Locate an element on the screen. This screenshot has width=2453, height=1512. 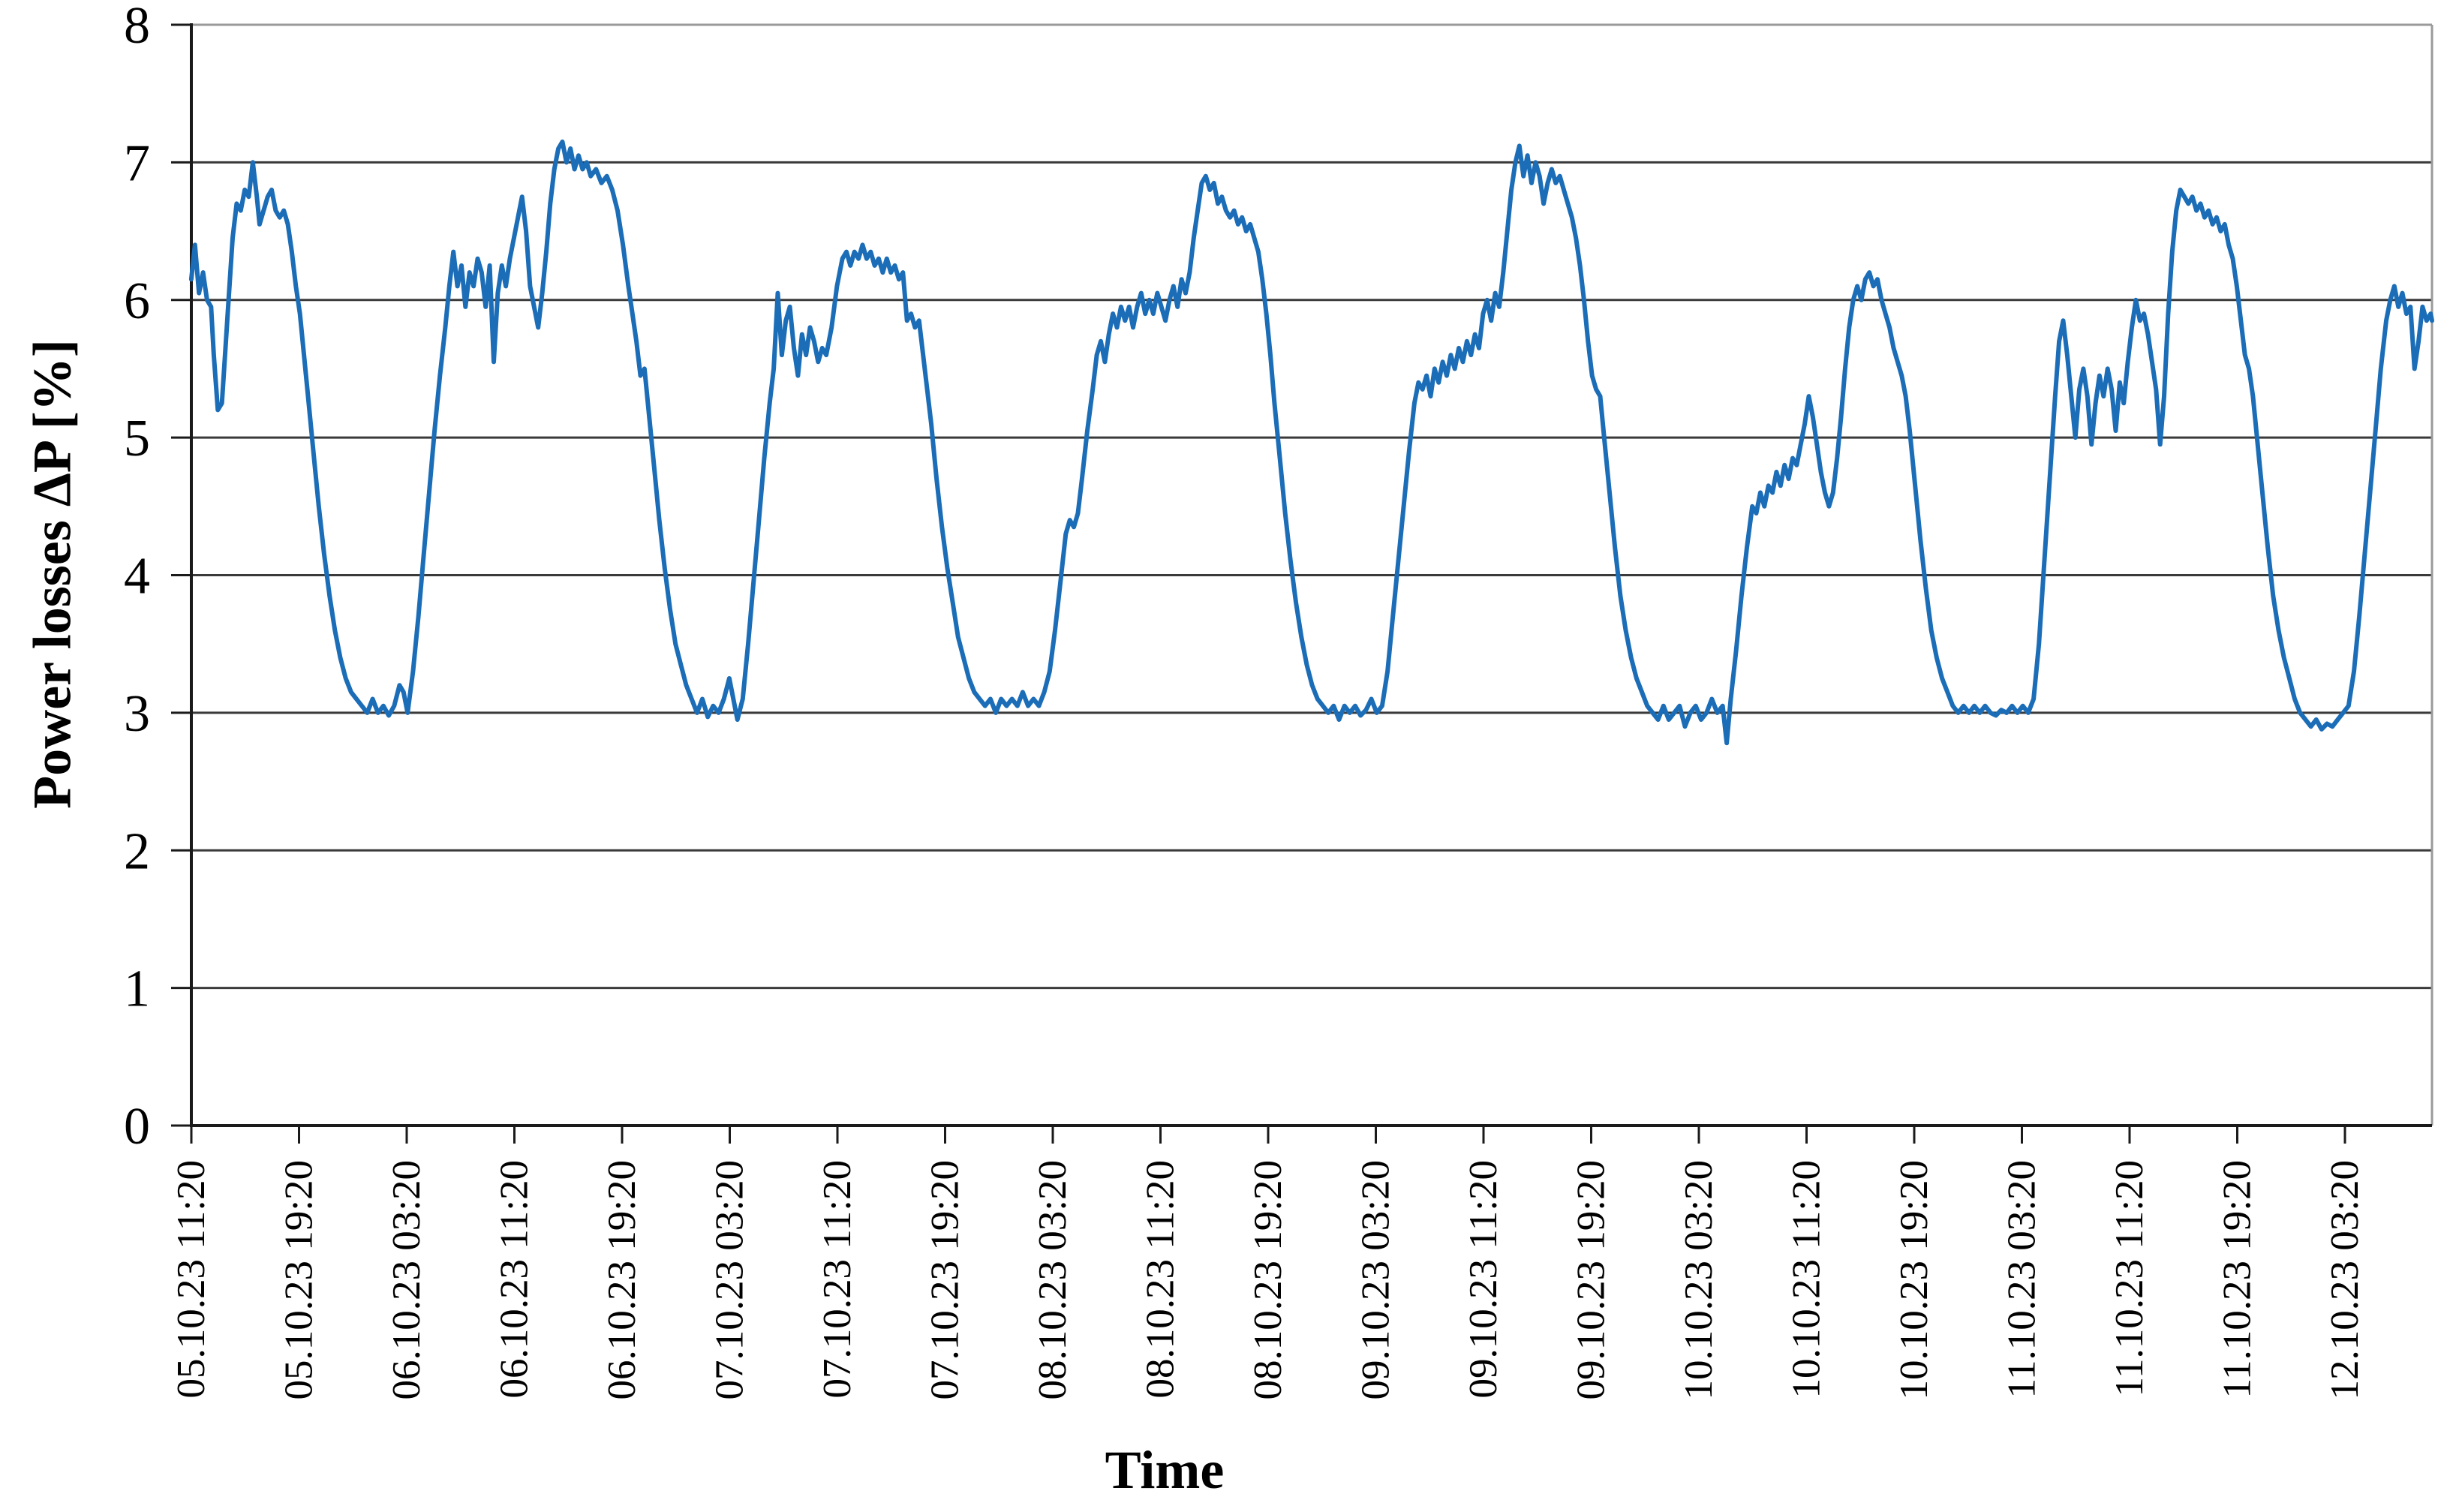
x-tick-label: 09.10.23 03:20 is located at coordinates (1375, 1279).